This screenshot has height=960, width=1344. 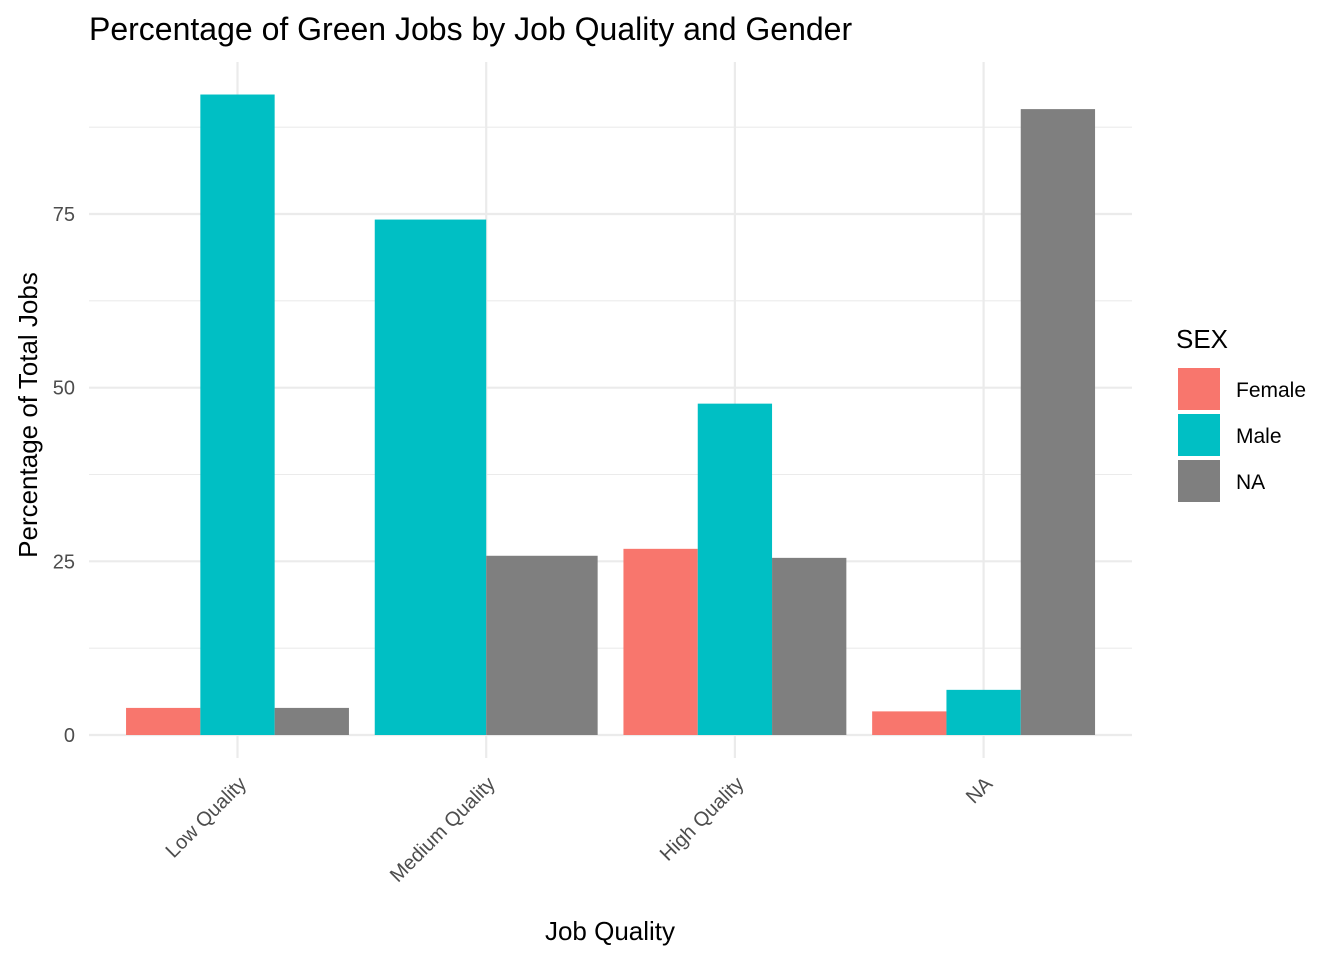 I want to click on x-tick-label: Medium Quality, so click(x=443, y=830).